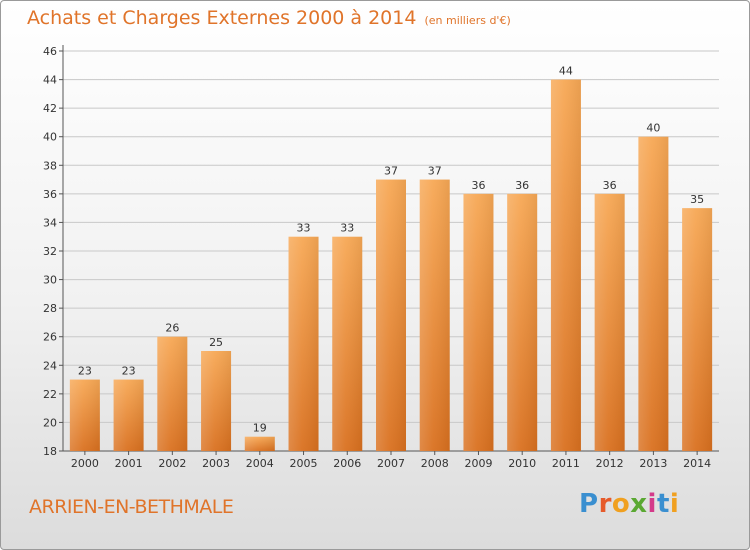 The image size is (750, 550). I want to click on x-tick-label: 2013, so click(653, 463).